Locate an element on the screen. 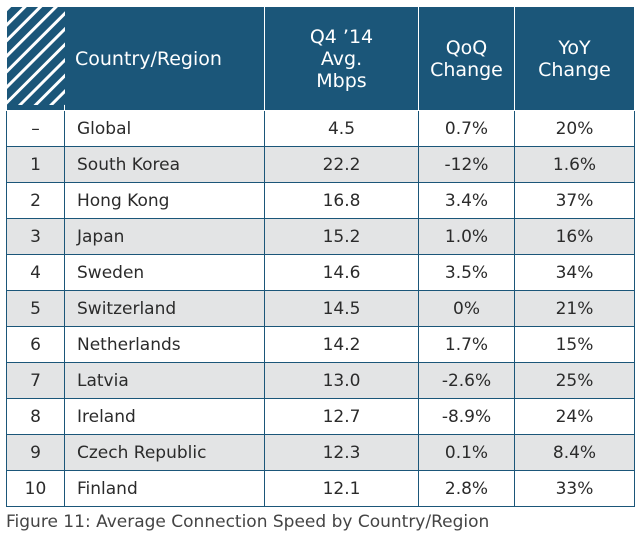 This screenshot has height=544, width=640. speed-cell: 12.3 is located at coordinates (341, 452).